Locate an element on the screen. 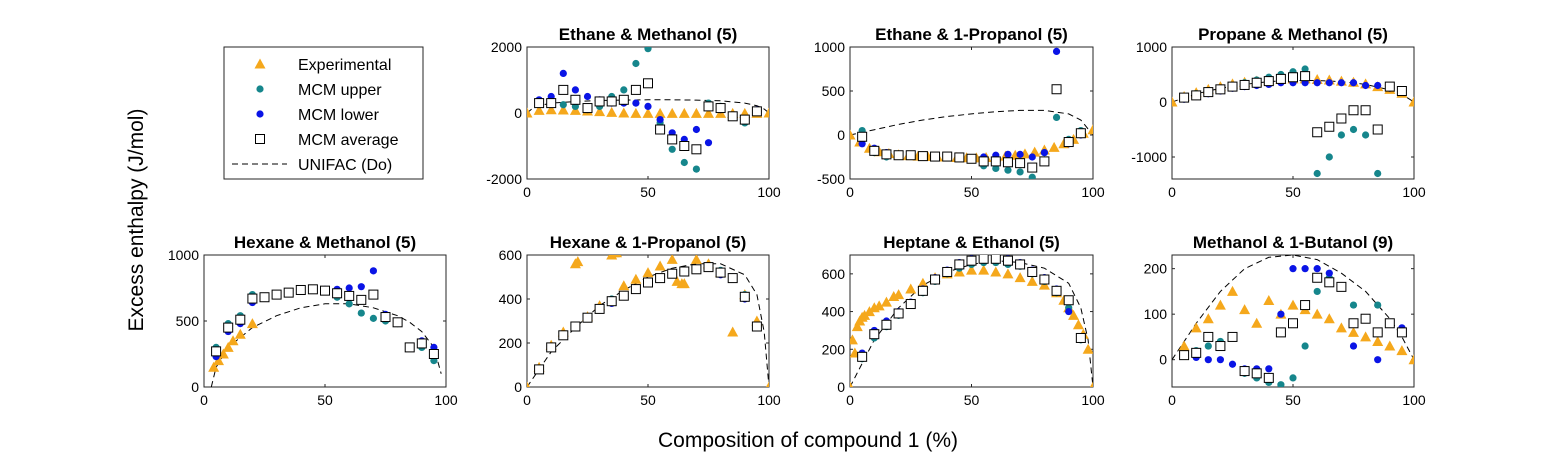 This screenshot has height=469, width=1563. y-tick-label: 0 is located at coordinates (1163, 102).